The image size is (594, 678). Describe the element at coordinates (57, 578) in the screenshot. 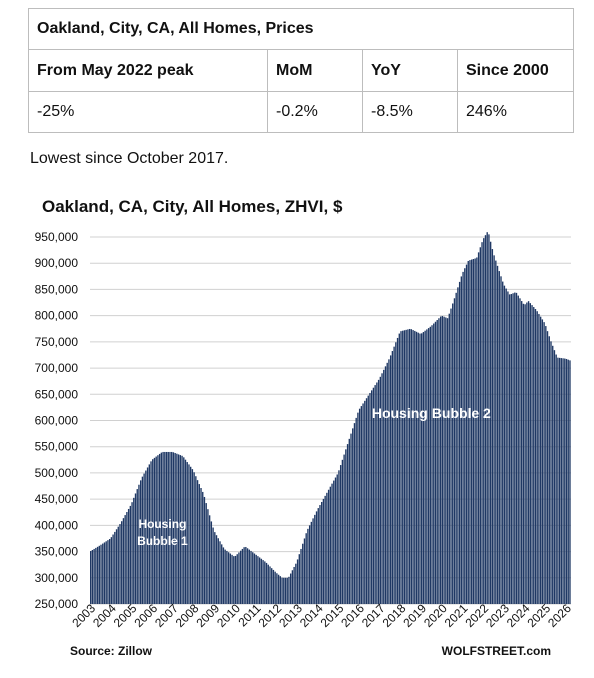

I see `y-tick-label: 300,000` at that location.